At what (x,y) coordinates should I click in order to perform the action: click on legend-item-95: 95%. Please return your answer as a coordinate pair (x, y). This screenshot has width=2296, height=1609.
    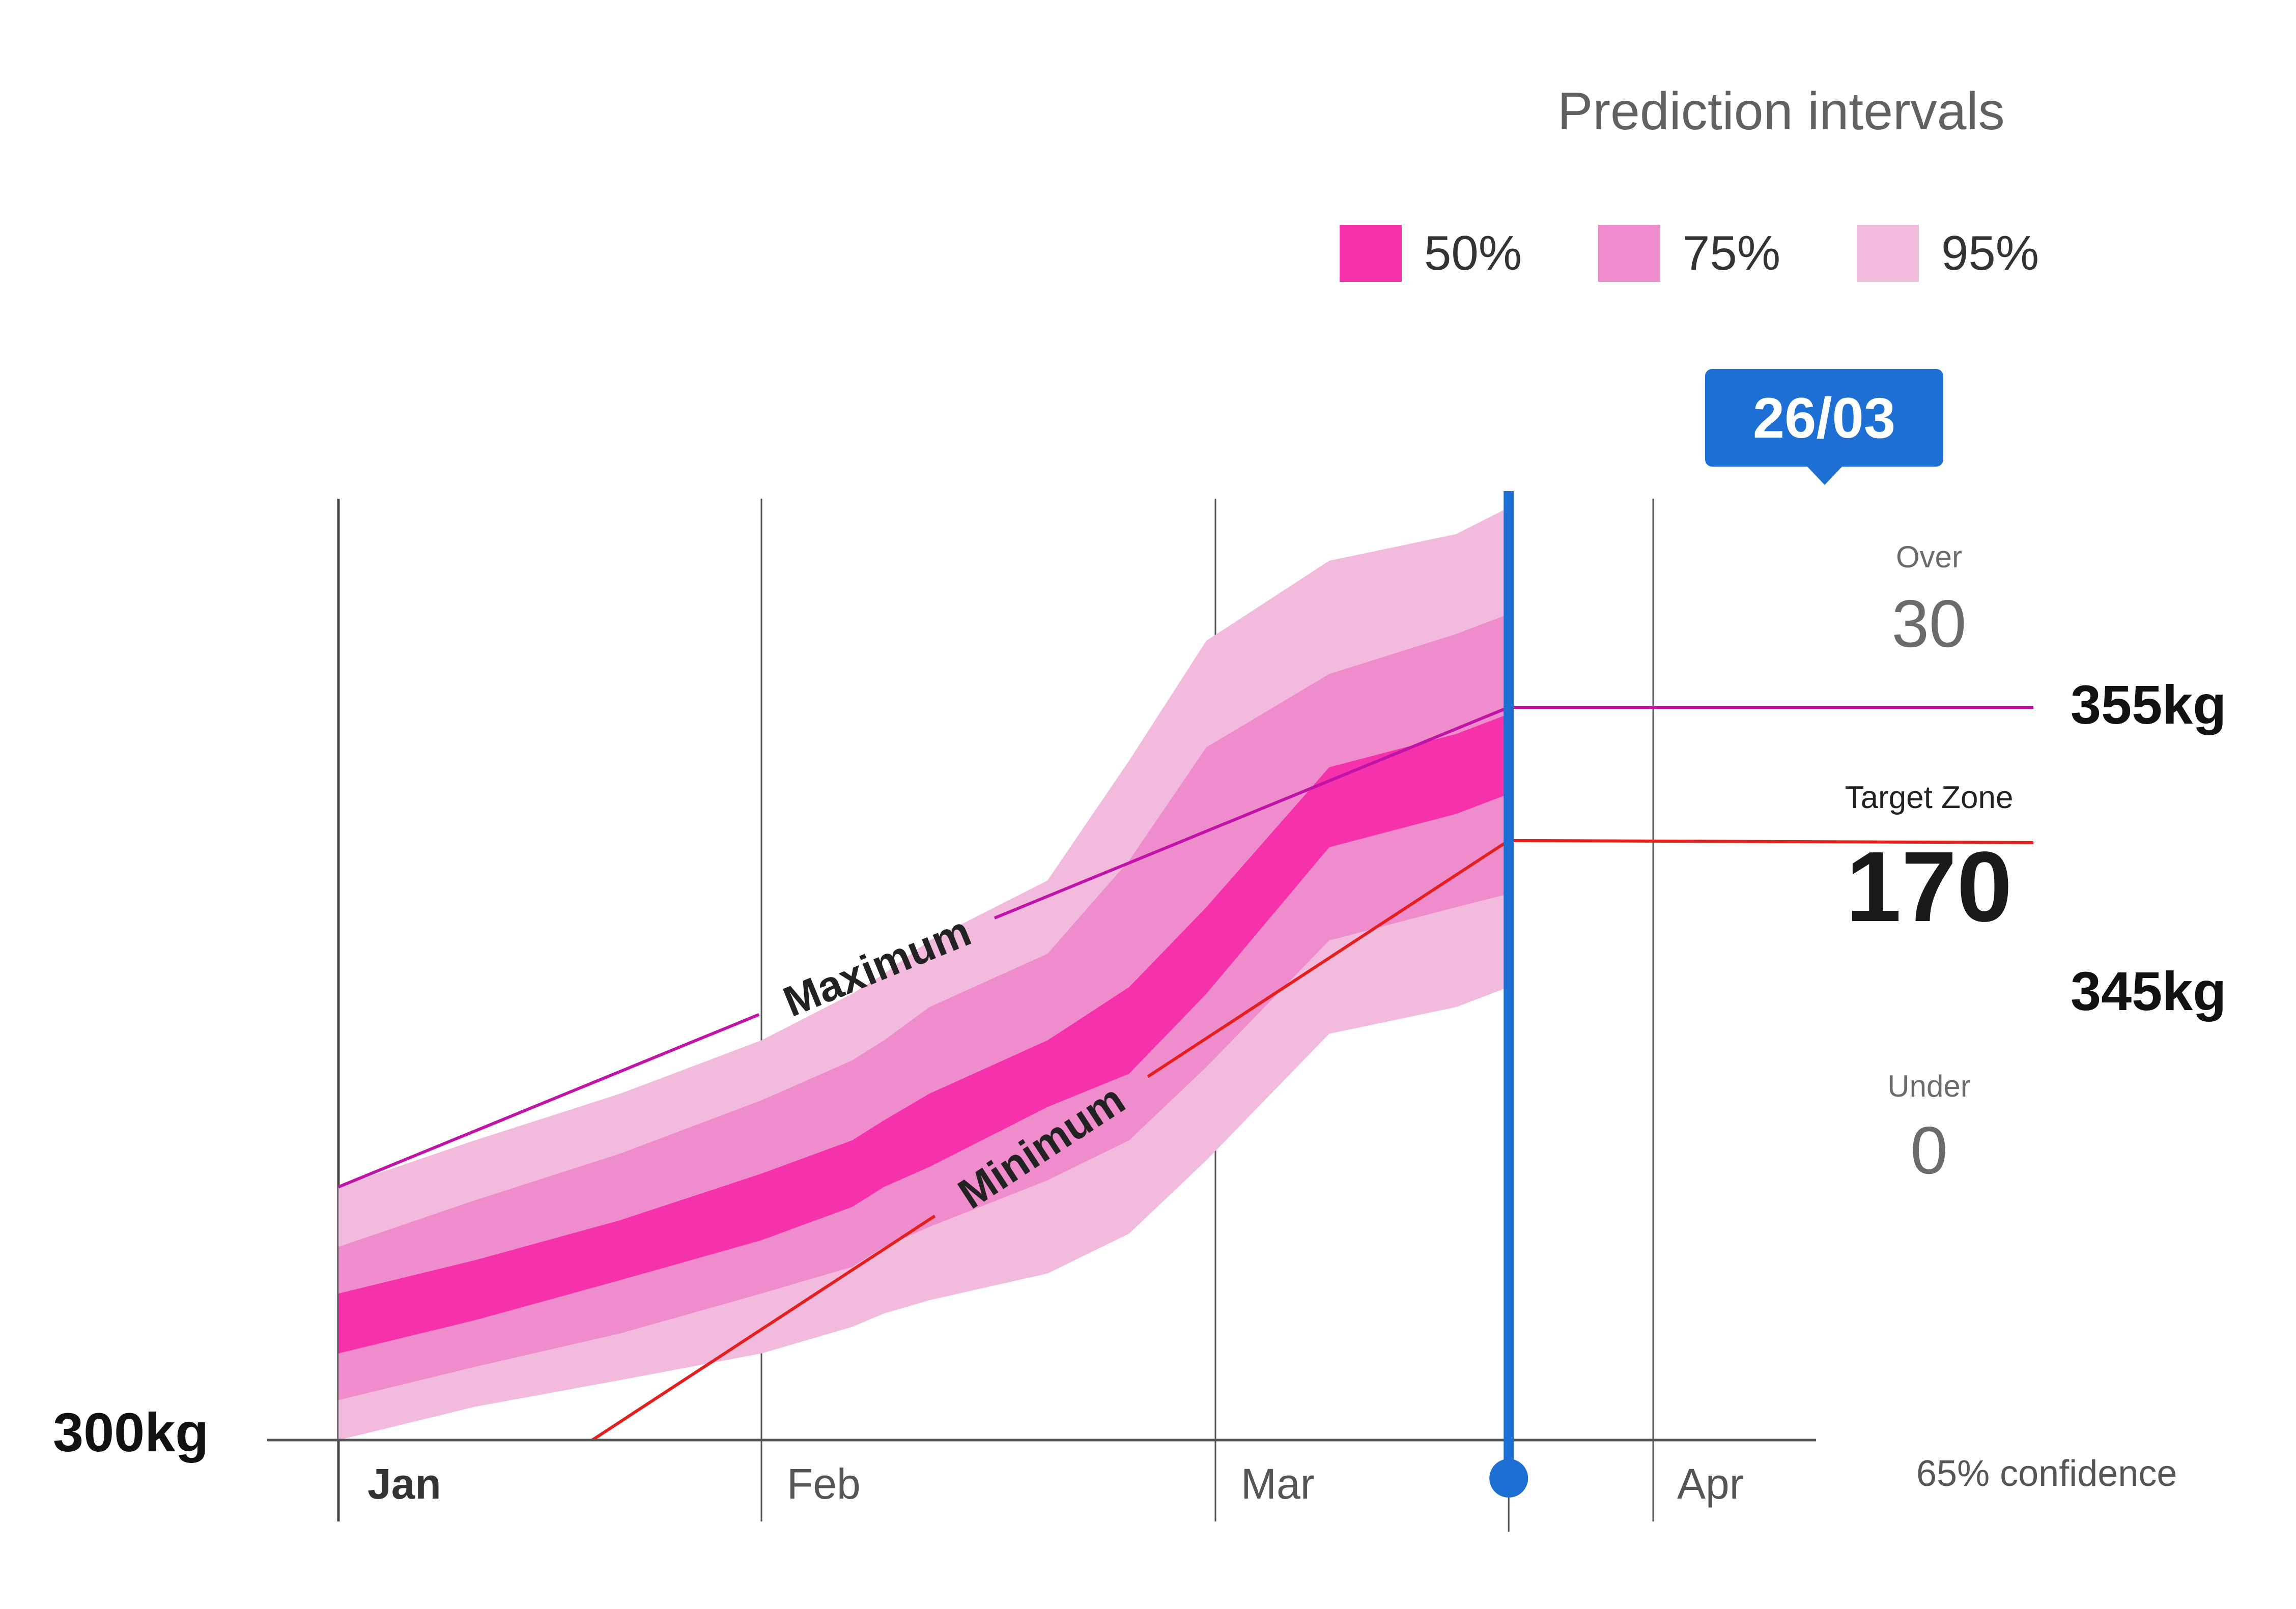
    Looking at the image, I should click on (1948, 254).